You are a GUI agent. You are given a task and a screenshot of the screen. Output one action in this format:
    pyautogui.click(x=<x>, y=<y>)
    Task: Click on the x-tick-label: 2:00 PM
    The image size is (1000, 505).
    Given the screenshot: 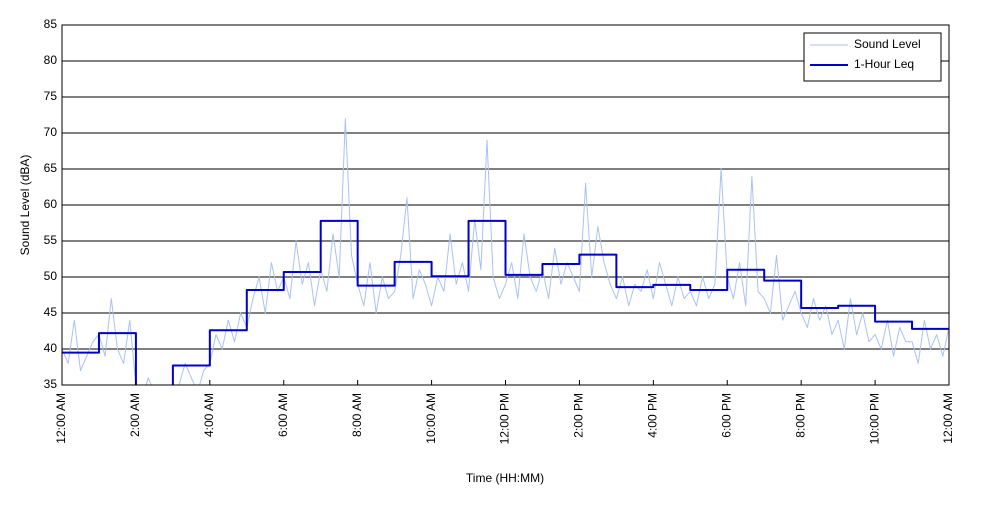 What is the action you would take?
    pyautogui.click(x=579, y=415)
    